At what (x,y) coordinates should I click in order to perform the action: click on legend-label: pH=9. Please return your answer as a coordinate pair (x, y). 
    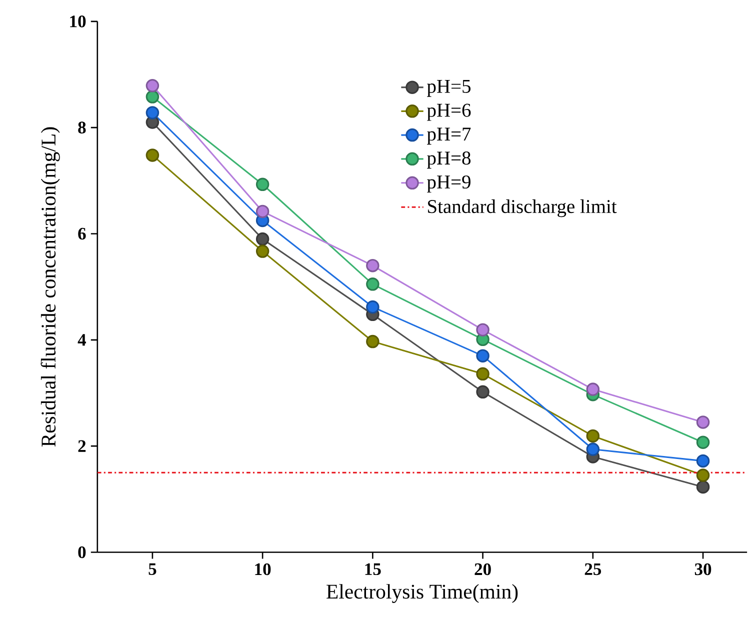
    Looking at the image, I should click on (448, 183).